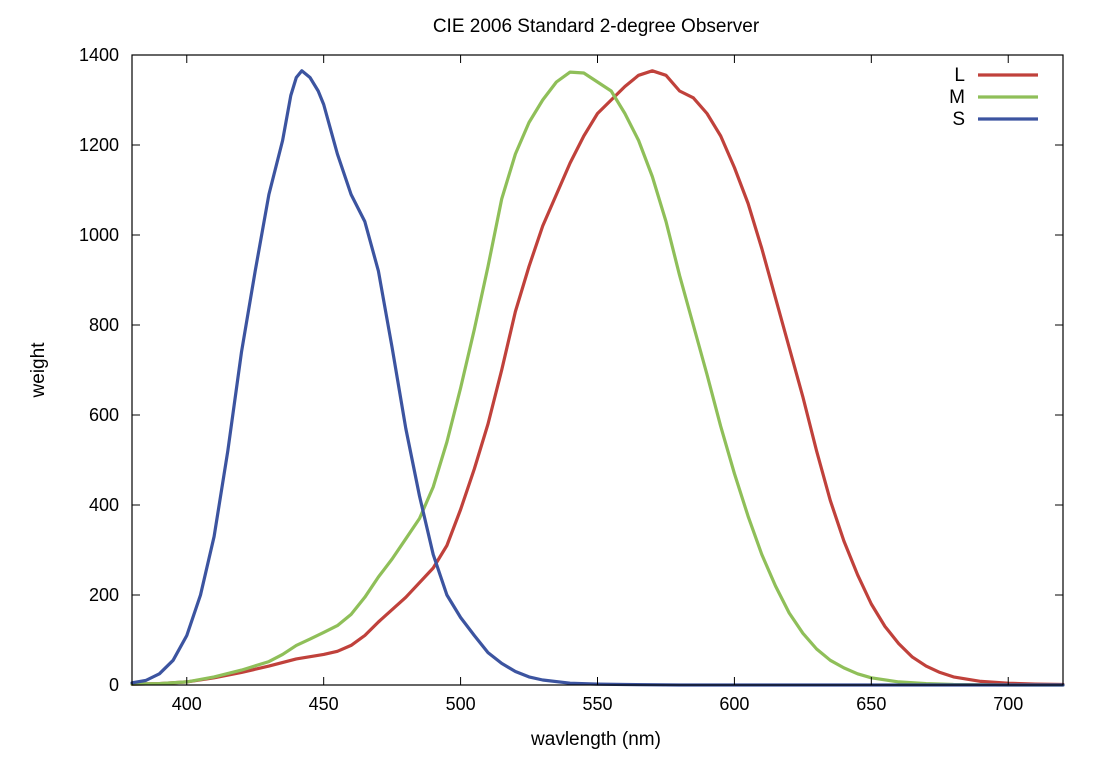 This screenshot has width=1100, height=770. What do you see at coordinates (99, 55) in the screenshot?
I see `y-tick-label-1400: 1400` at bounding box center [99, 55].